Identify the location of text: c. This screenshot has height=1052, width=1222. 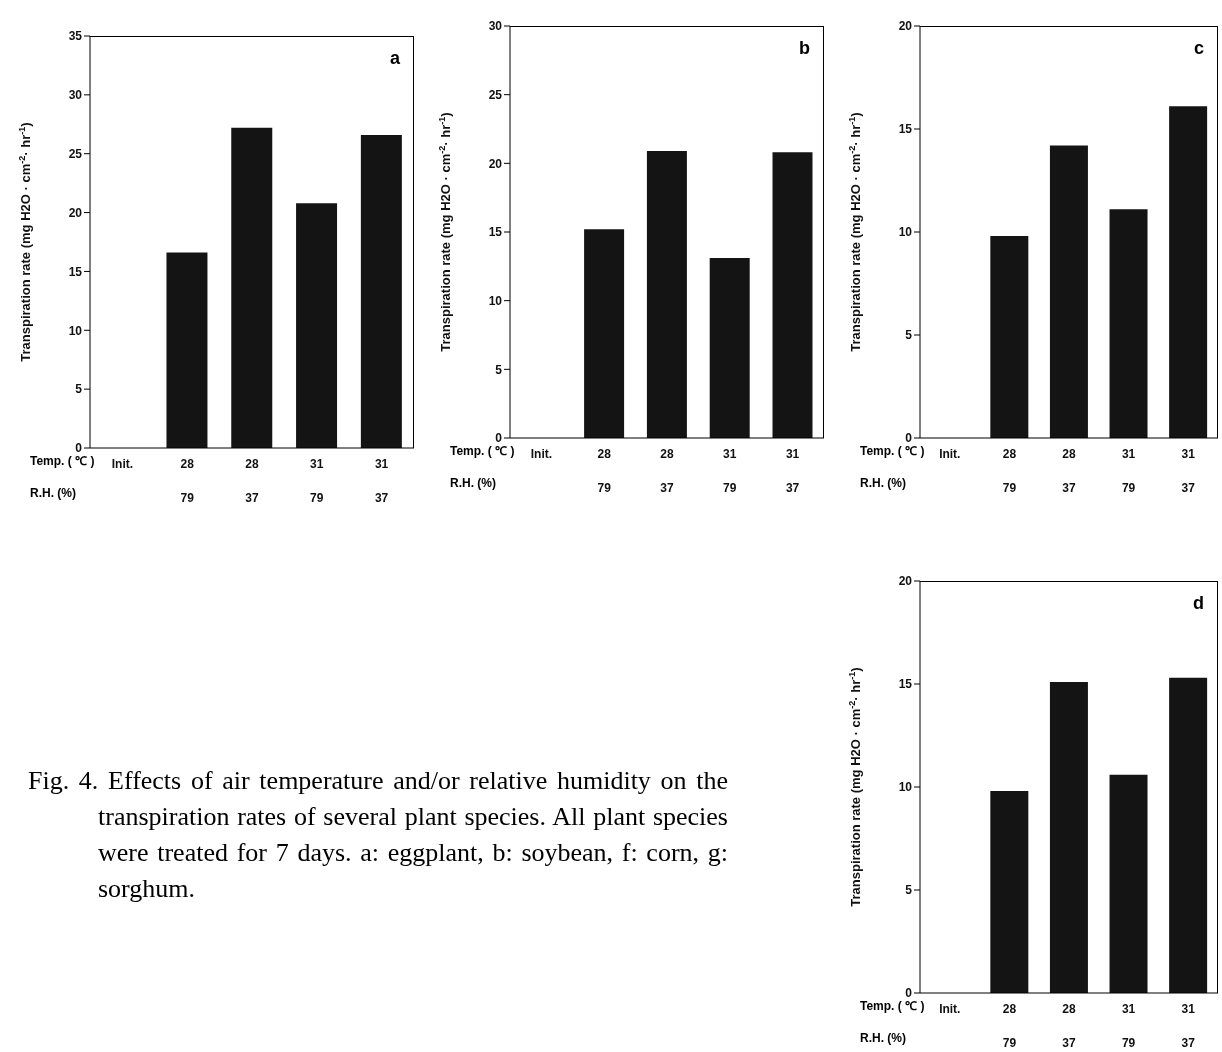
(1198, 48).